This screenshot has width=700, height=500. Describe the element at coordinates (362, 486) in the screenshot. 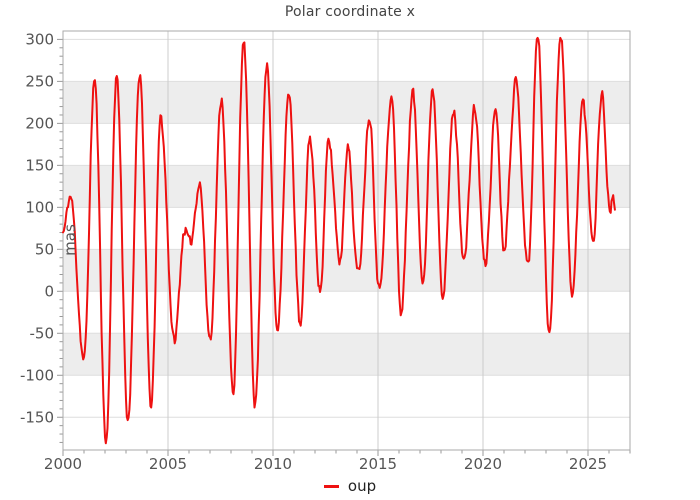

I see `legend-label: oup` at that location.